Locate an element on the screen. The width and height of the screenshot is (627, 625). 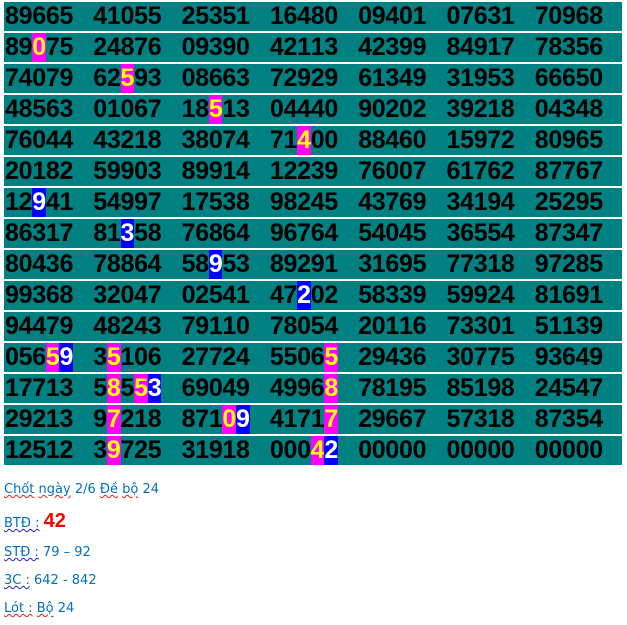
highlighted-digit: 8 is located at coordinates (113, 388).